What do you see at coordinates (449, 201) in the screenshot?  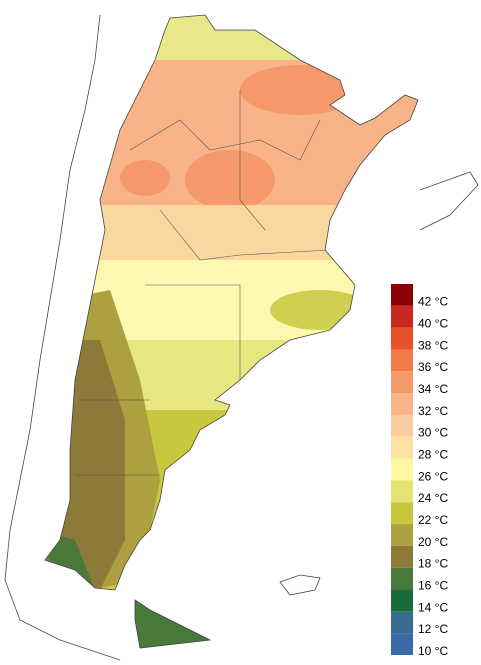 I see `uruguay-coast` at bounding box center [449, 201].